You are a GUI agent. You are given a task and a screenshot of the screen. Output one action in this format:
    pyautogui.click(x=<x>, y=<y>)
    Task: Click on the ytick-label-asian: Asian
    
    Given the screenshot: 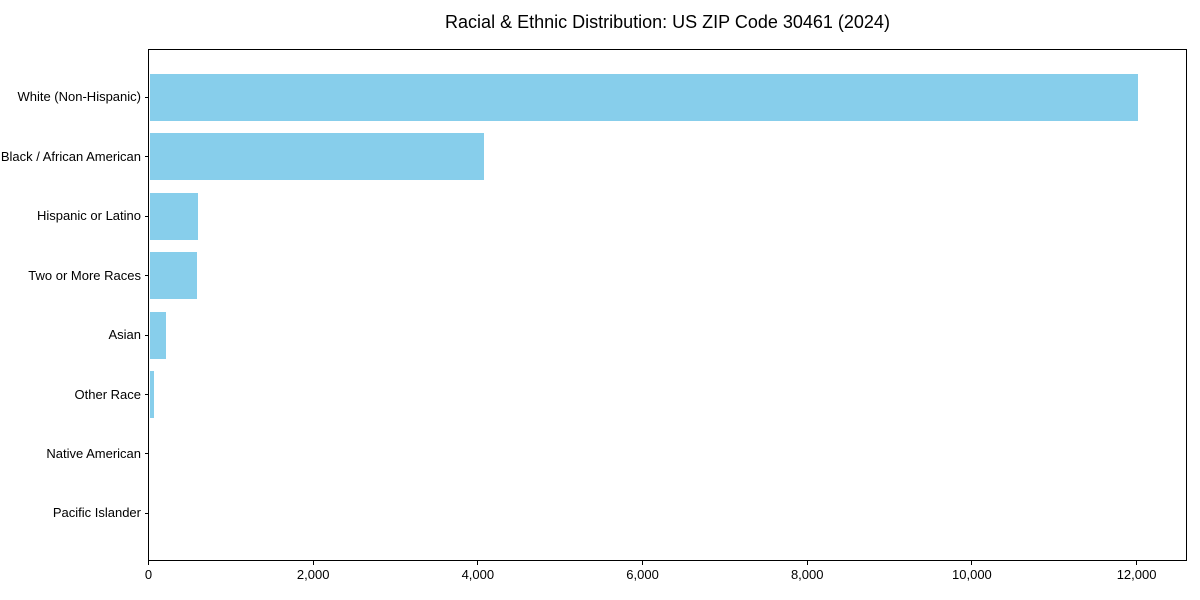 What is the action you would take?
    pyautogui.click(x=124, y=335)
    